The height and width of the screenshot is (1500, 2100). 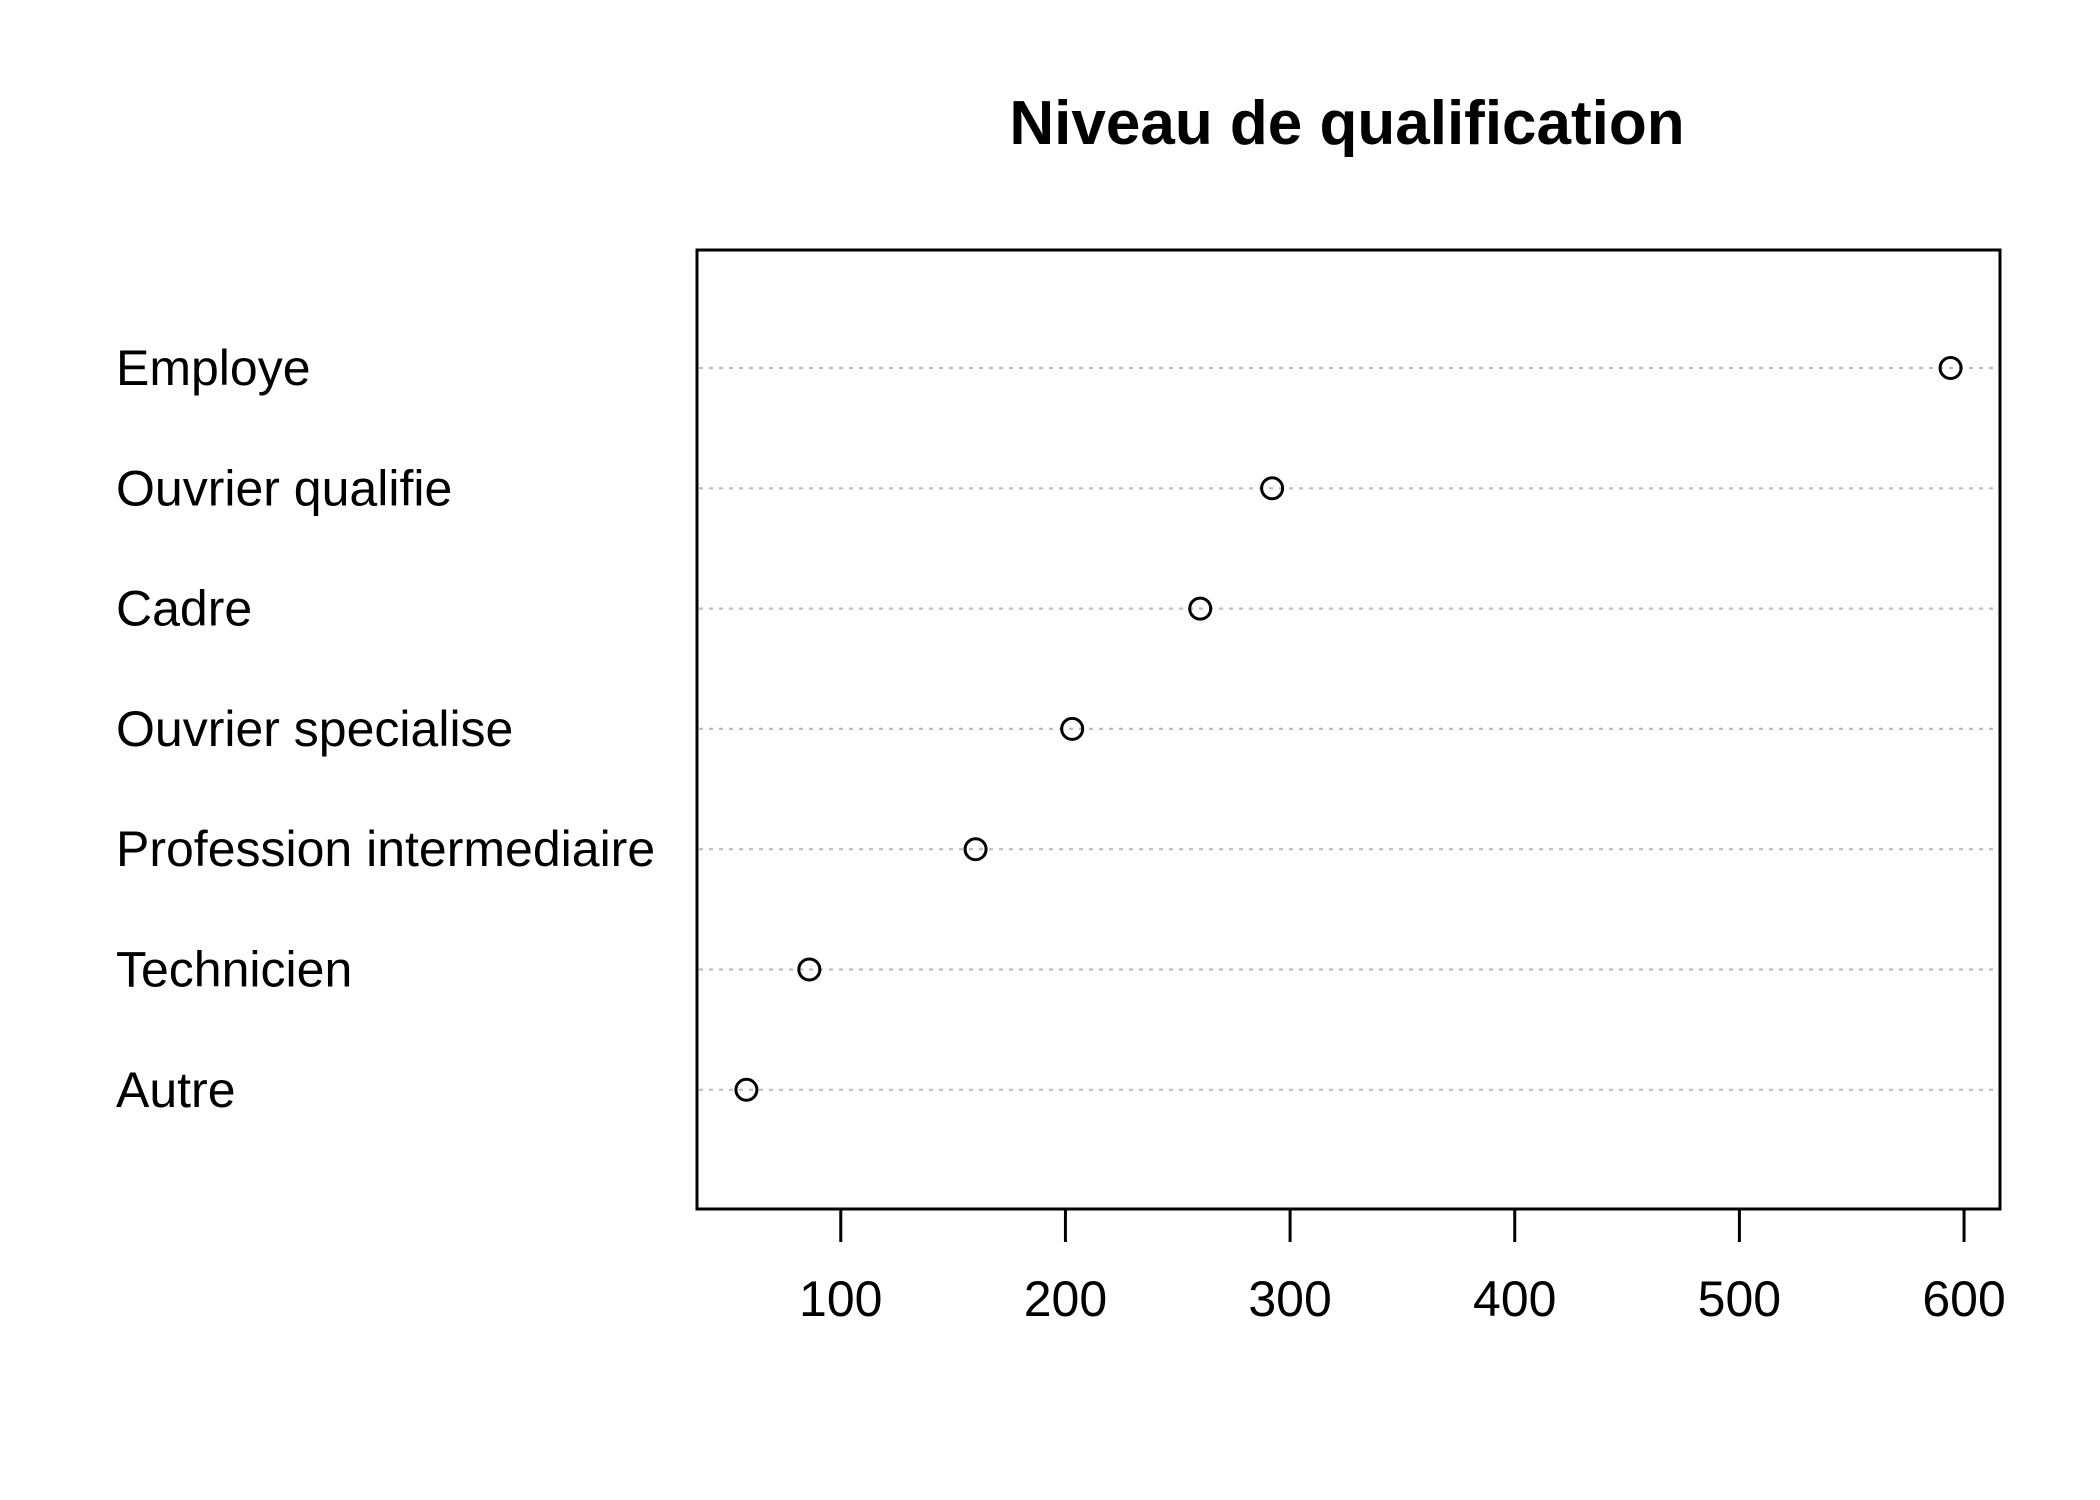 I want to click on category-label: Employe, so click(x=213, y=368).